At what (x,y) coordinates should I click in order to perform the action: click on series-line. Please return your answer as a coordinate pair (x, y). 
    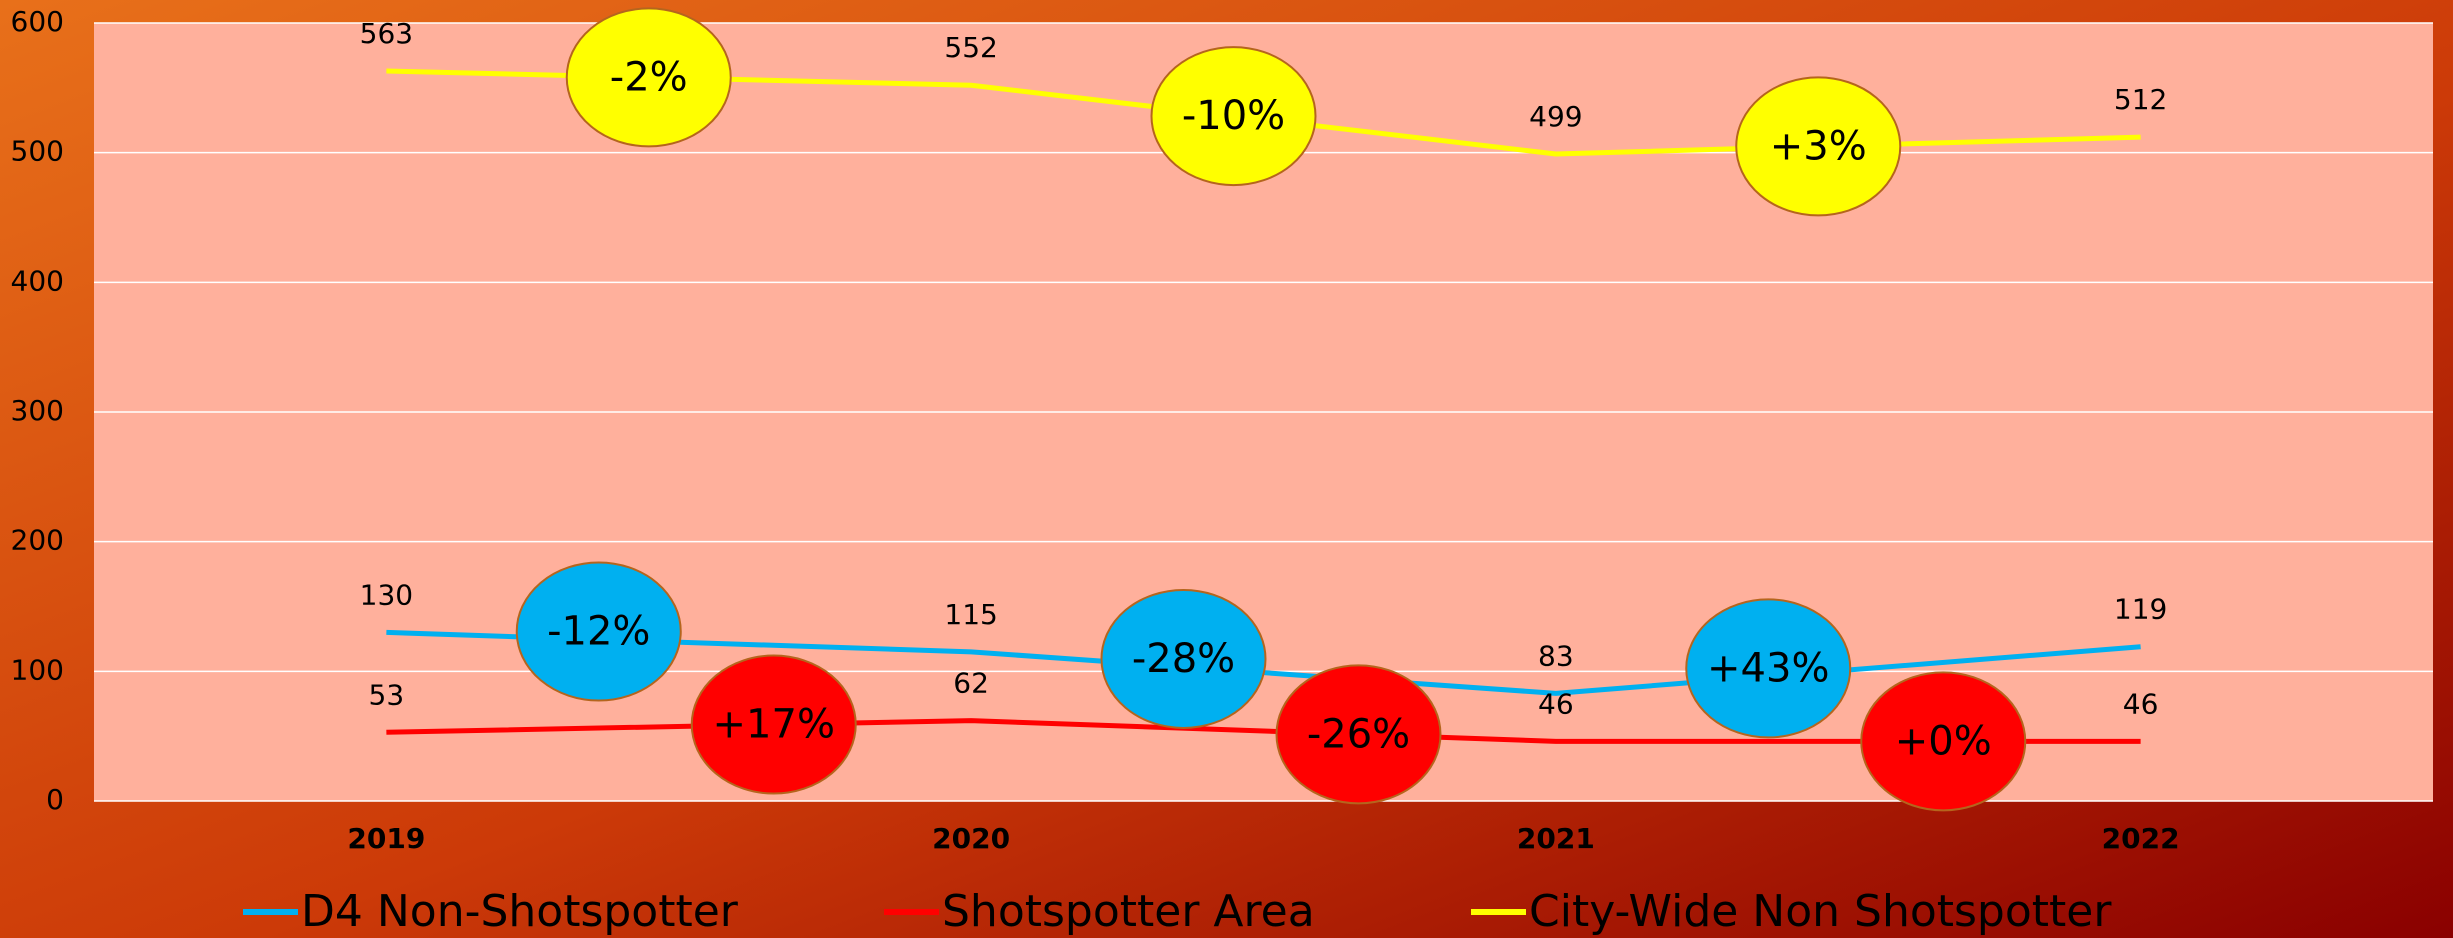
    Looking at the image, I should click on (1263, 731).